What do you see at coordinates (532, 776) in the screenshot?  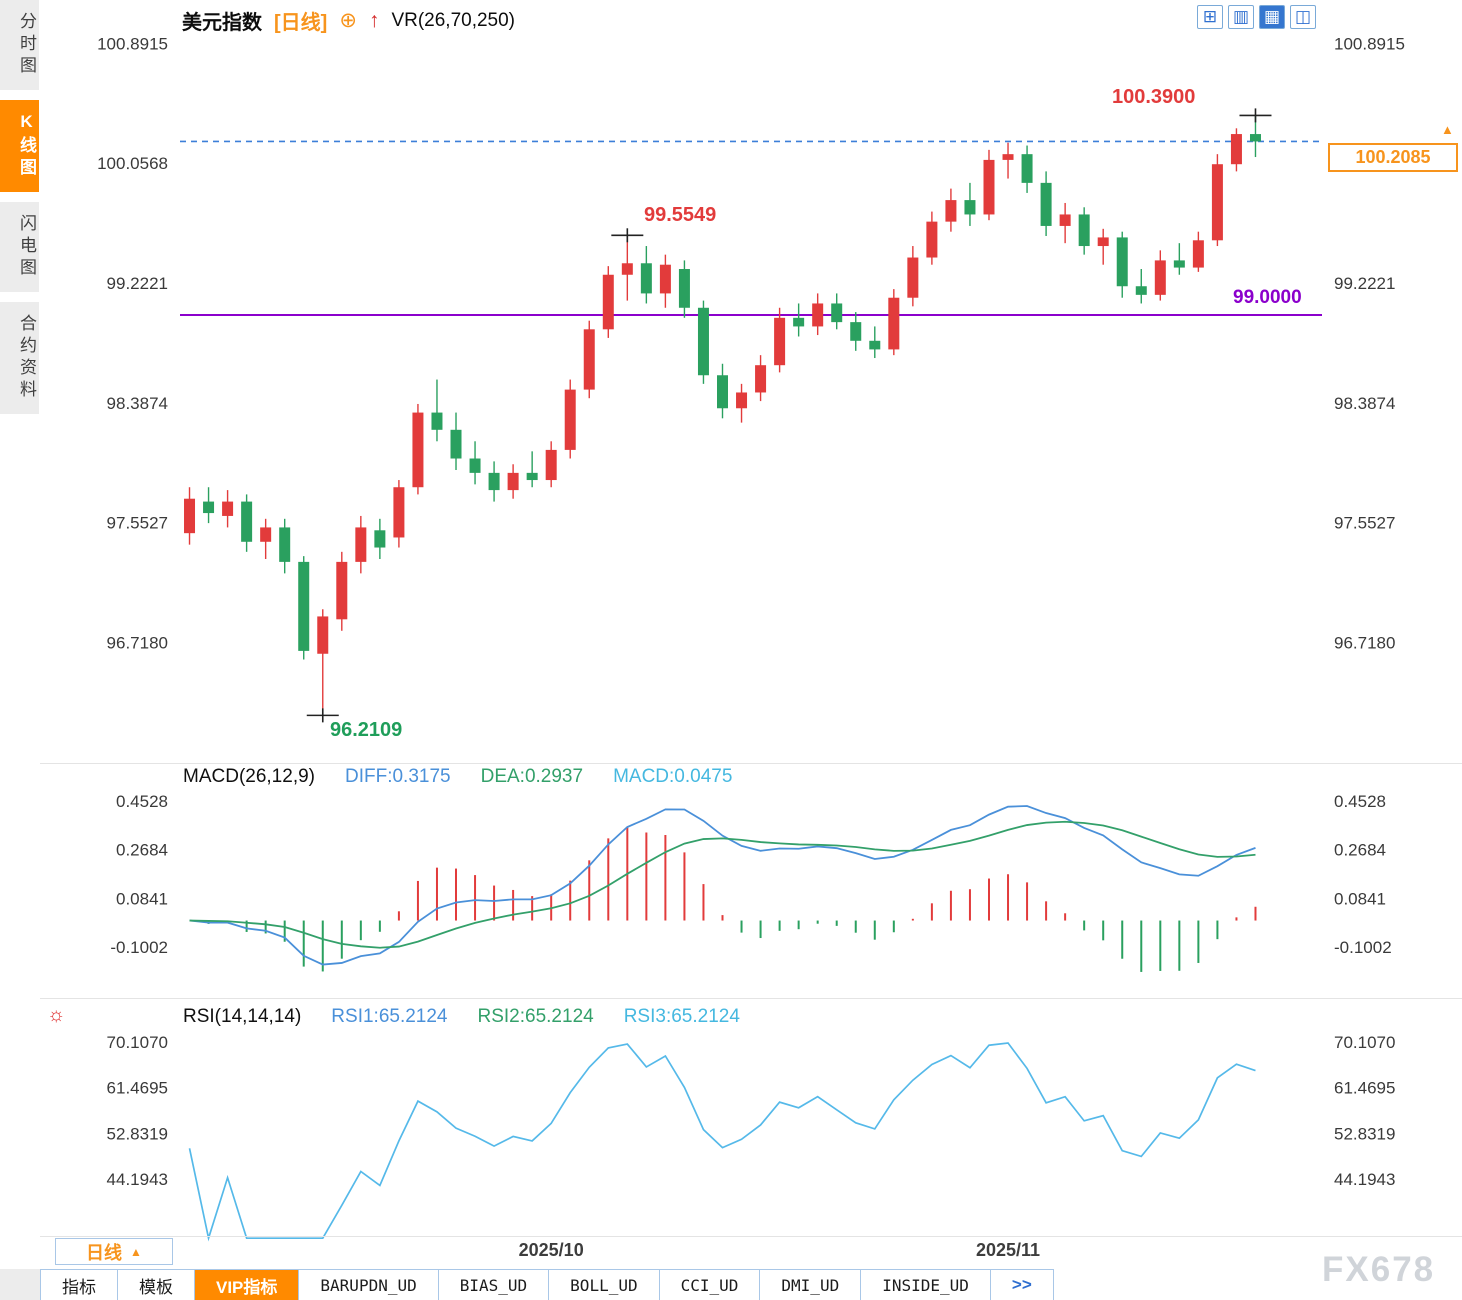 I see `macd-dea-value: DEA:0.2937` at bounding box center [532, 776].